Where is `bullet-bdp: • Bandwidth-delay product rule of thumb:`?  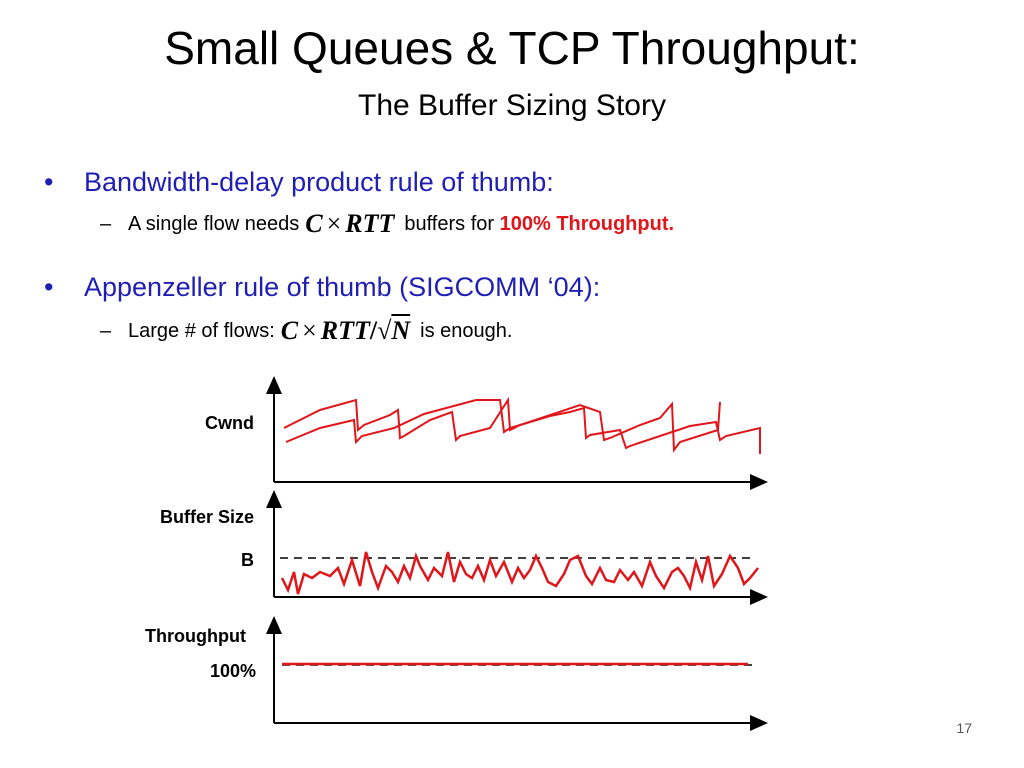
bullet-bdp: • Bandwidth-delay product rule of thumb: is located at coordinates (299, 182).